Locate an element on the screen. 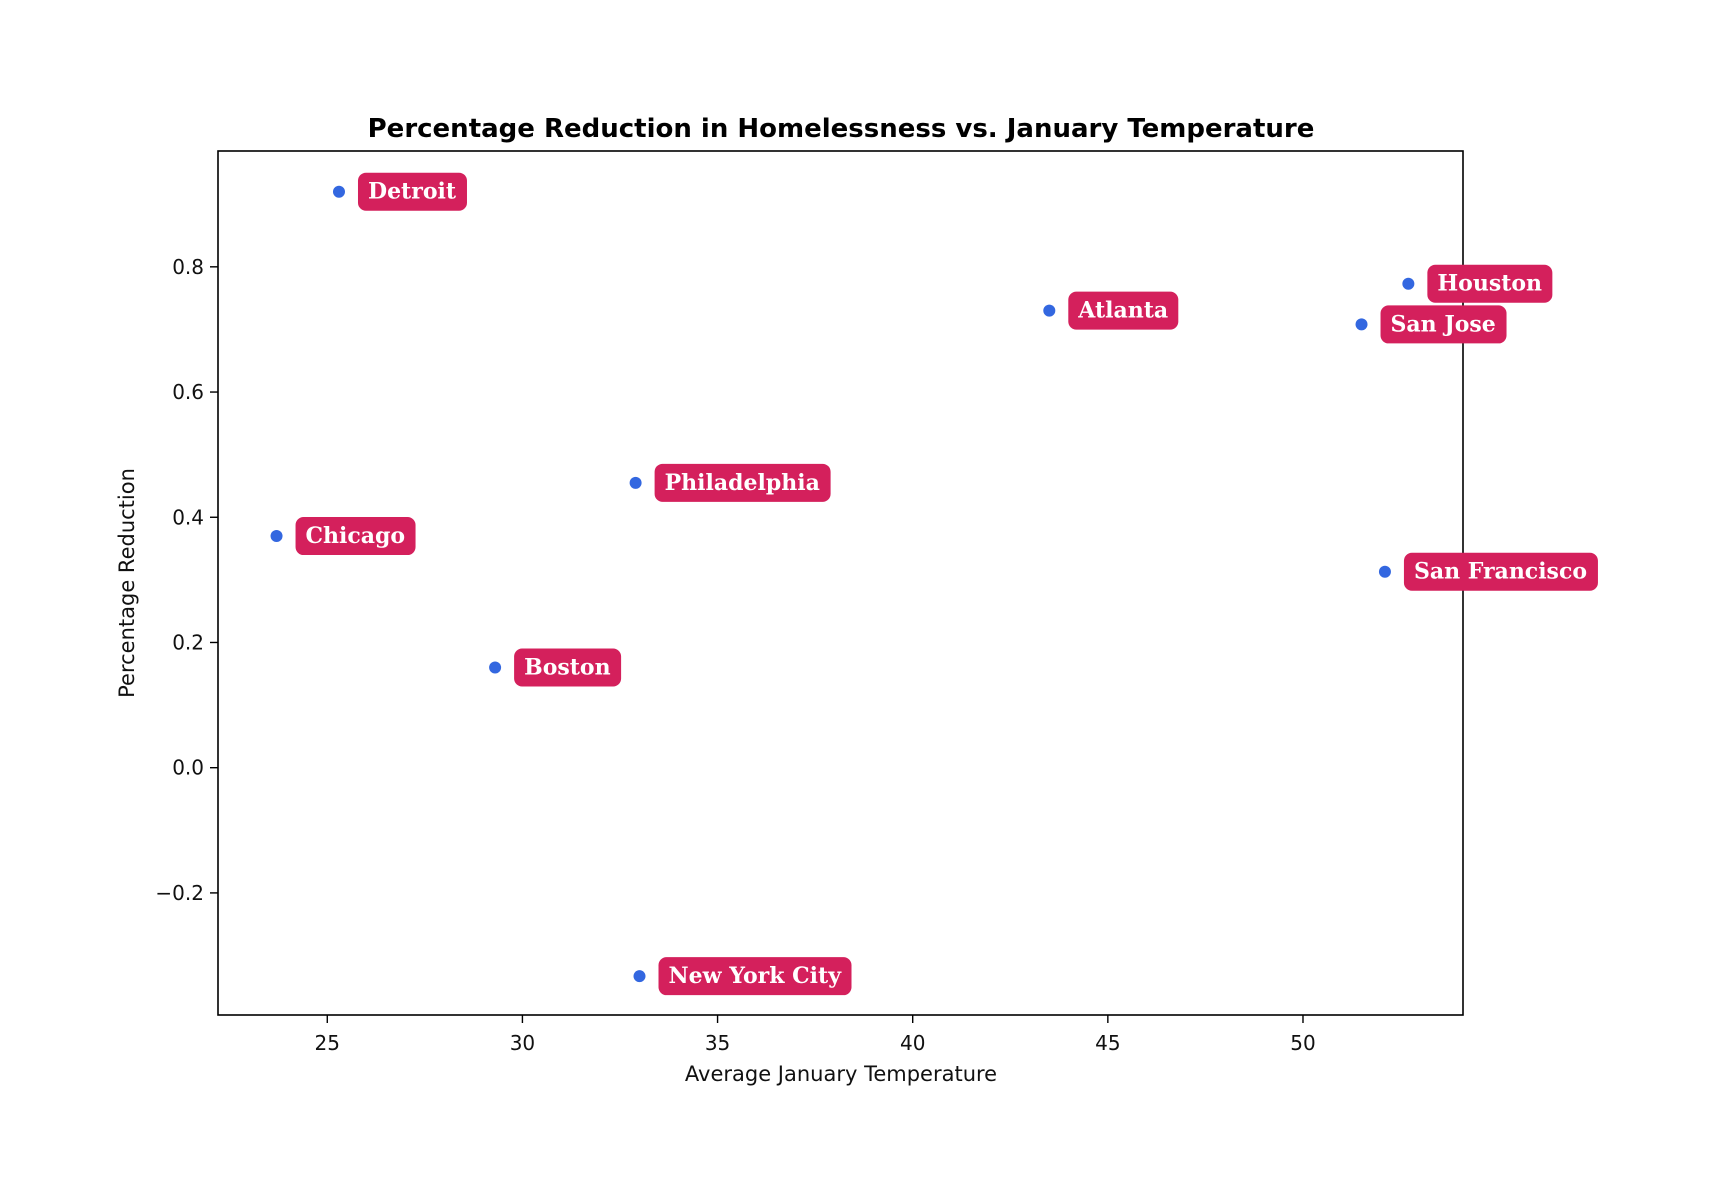 This screenshot has height=1191, width=1711. x-tick-label: 25 is located at coordinates (327, 1043).